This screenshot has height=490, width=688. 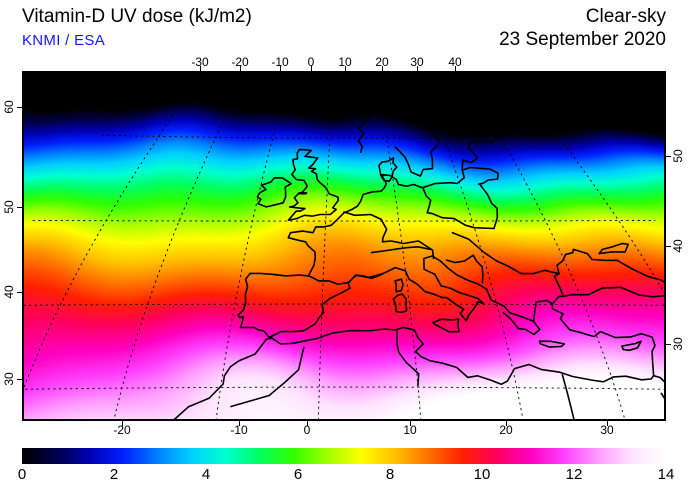 What do you see at coordinates (558, 300) in the screenshot?
I see `coast-turkey-inner-border` at bounding box center [558, 300].